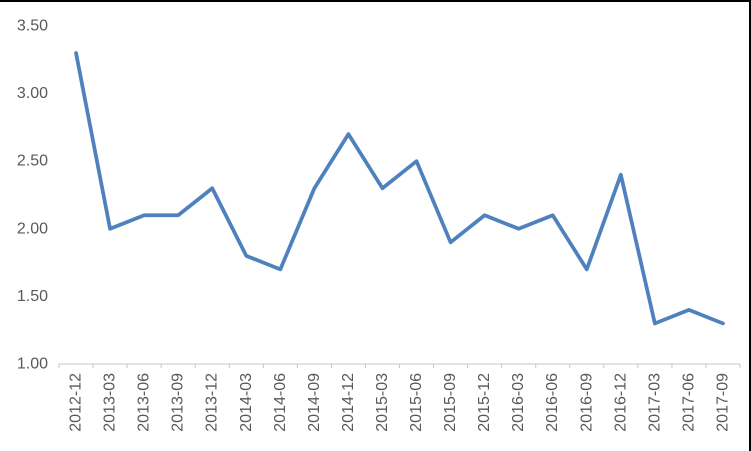 This screenshot has width=751, height=451. What do you see at coordinates (484, 402) in the screenshot?
I see `x-axis-tick-label: 2015-12` at bounding box center [484, 402].